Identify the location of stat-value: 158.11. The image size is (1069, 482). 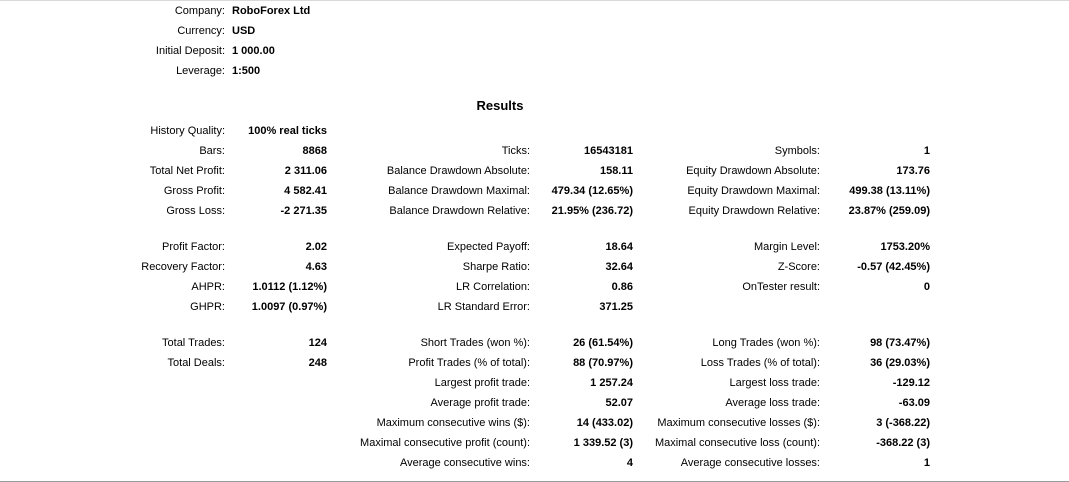
(616, 171).